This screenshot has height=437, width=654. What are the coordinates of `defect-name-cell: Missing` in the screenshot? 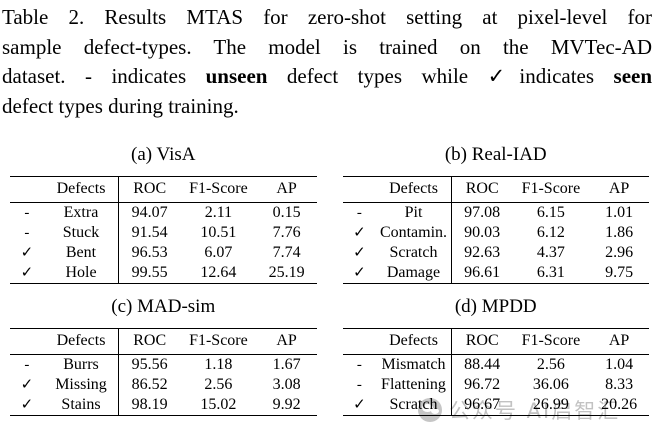 It's located at (81, 385).